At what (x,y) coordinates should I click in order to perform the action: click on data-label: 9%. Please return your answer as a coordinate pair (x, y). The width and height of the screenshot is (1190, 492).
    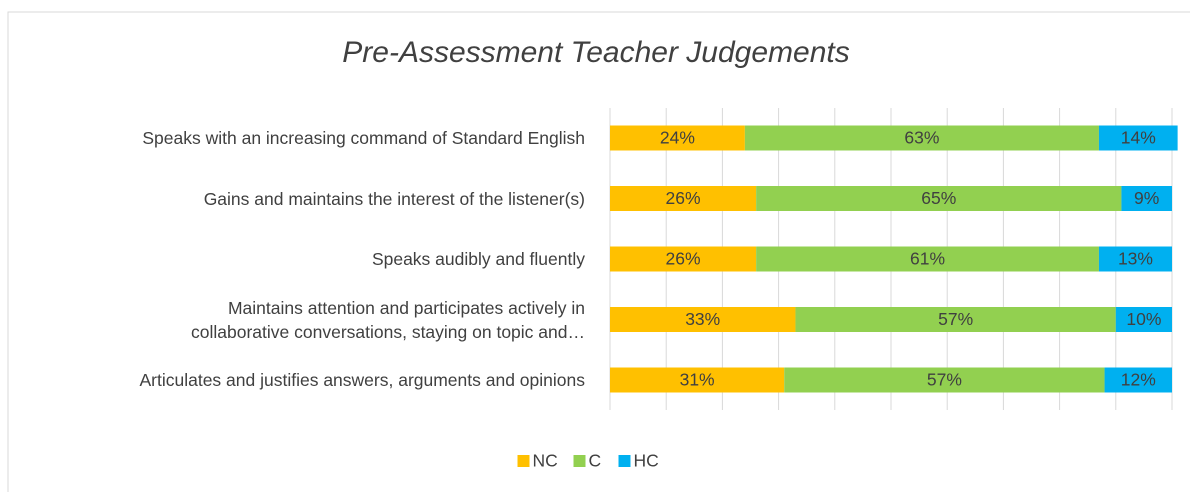
    Looking at the image, I should click on (1146, 198).